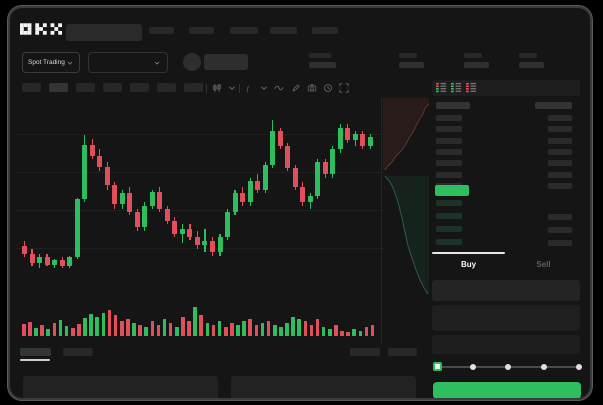 This screenshot has width=603, height=405. I want to click on okx-logo, so click(41, 29).